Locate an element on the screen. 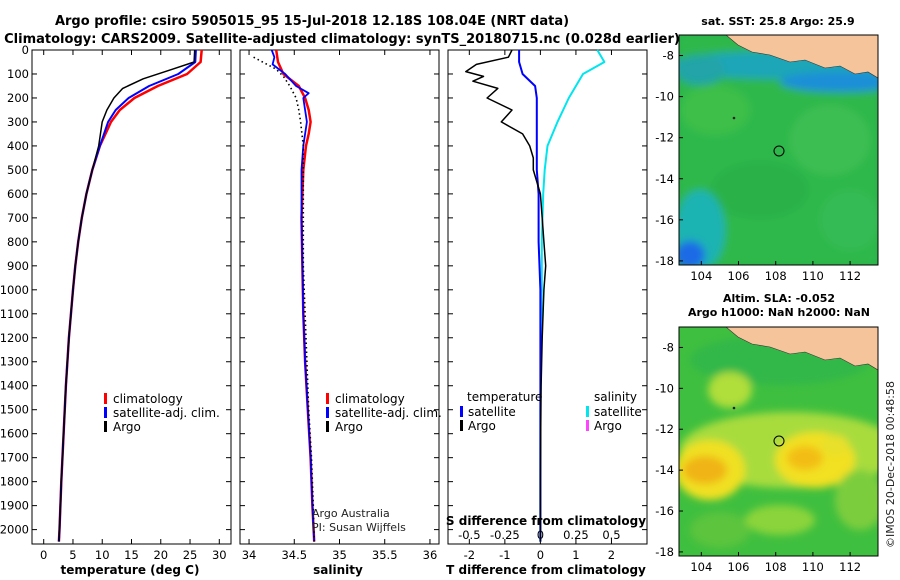 Image resolution: width=900 pixels, height=580 pixels. sla-map-title-line2: Argo h1000: NaN h2000: NaN is located at coordinates (779, 312).